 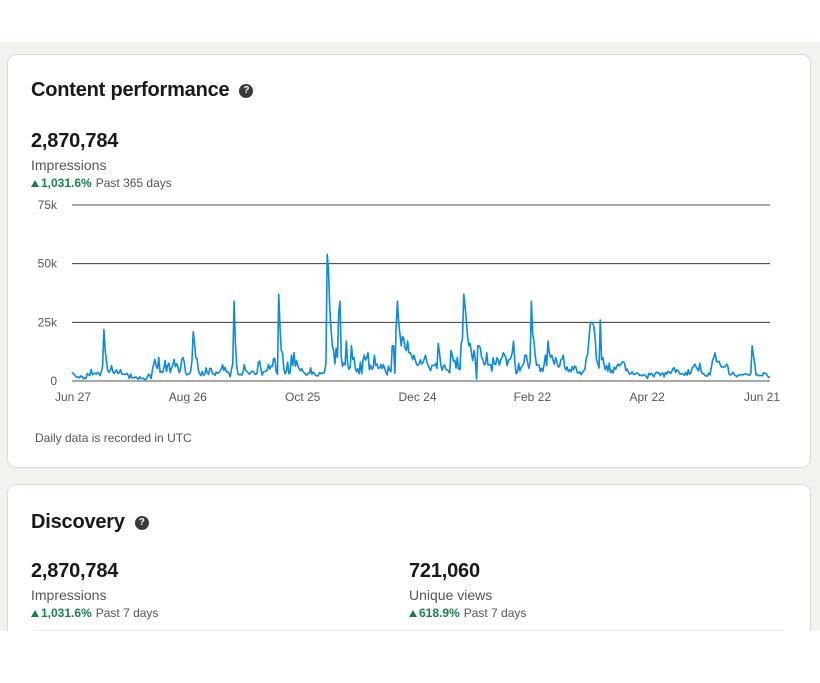 I want to click on x-tick-label: Aug 26, so click(x=188, y=397).